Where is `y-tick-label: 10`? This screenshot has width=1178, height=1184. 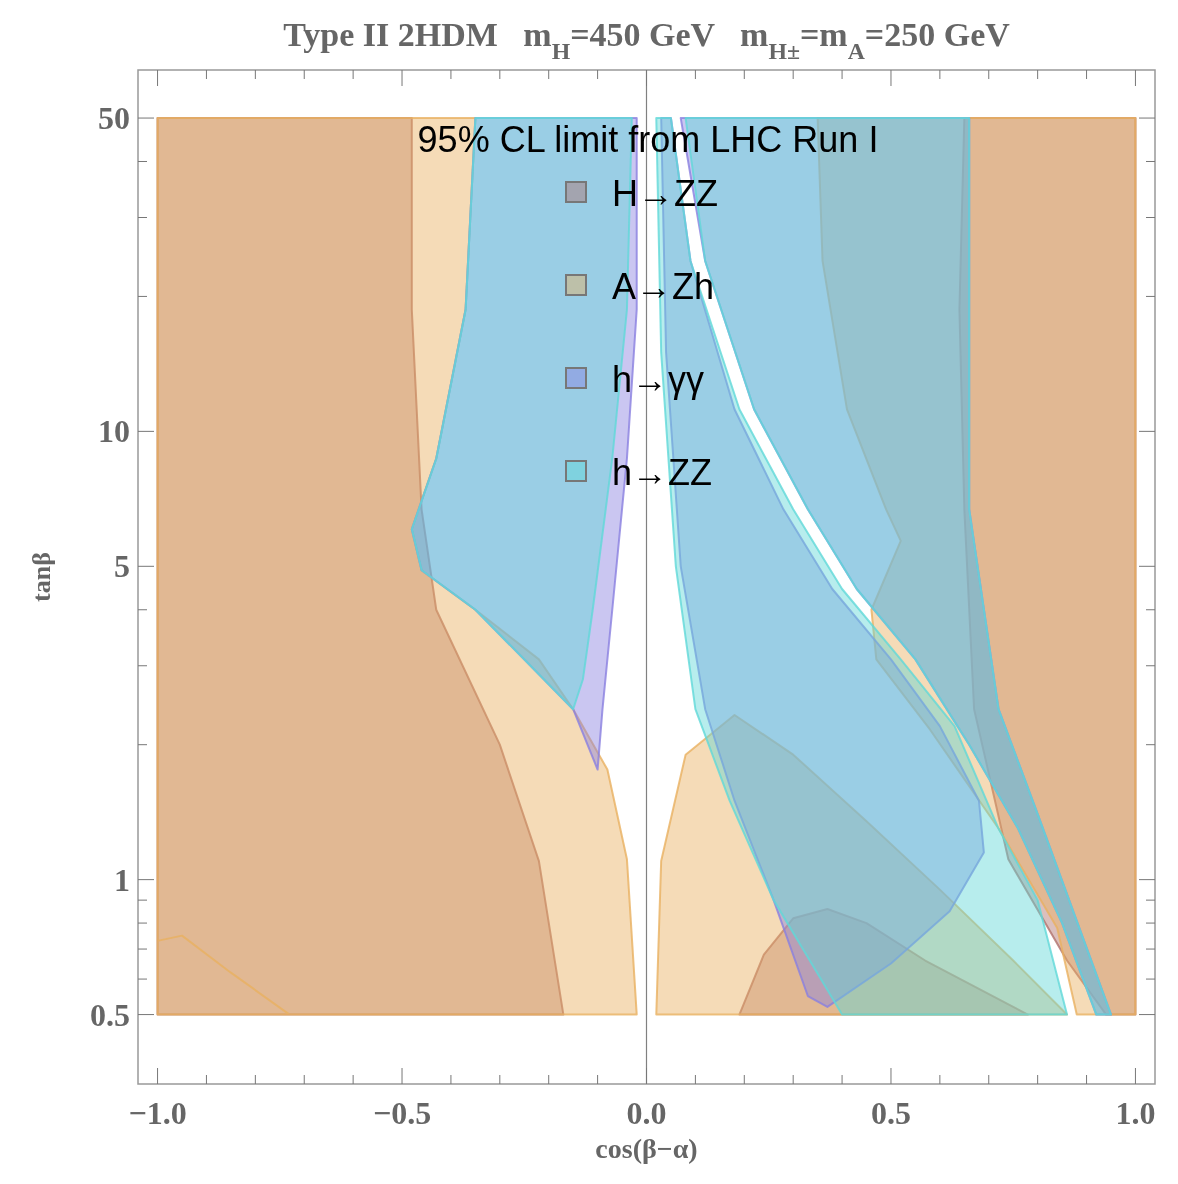
y-tick-label: 10 is located at coordinates (114, 431).